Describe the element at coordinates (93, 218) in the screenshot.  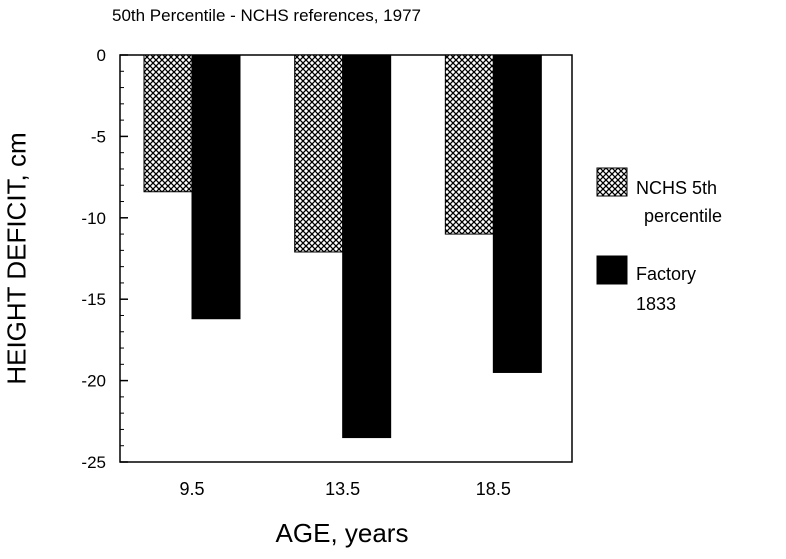
I see `y-tick-label: -10` at that location.